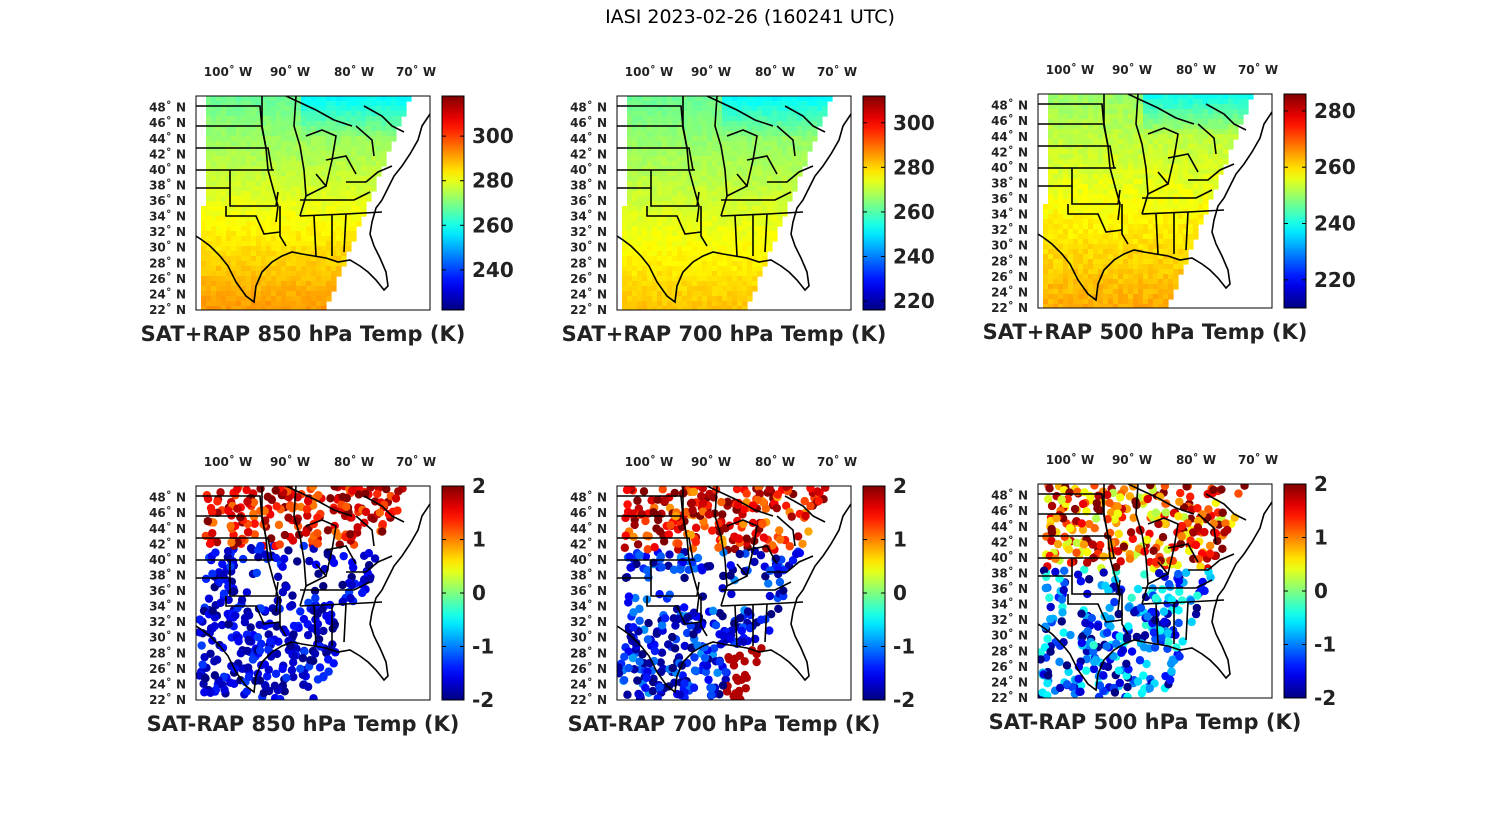 The image size is (1500, 825). I want to click on coastline, so click(313, 598).